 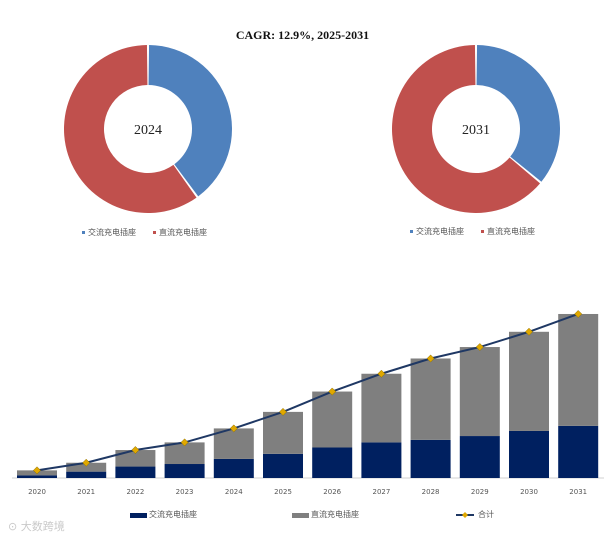 What do you see at coordinates (37, 492) in the screenshot?
I see `x-tick-2020: 2020` at bounding box center [37, 492].